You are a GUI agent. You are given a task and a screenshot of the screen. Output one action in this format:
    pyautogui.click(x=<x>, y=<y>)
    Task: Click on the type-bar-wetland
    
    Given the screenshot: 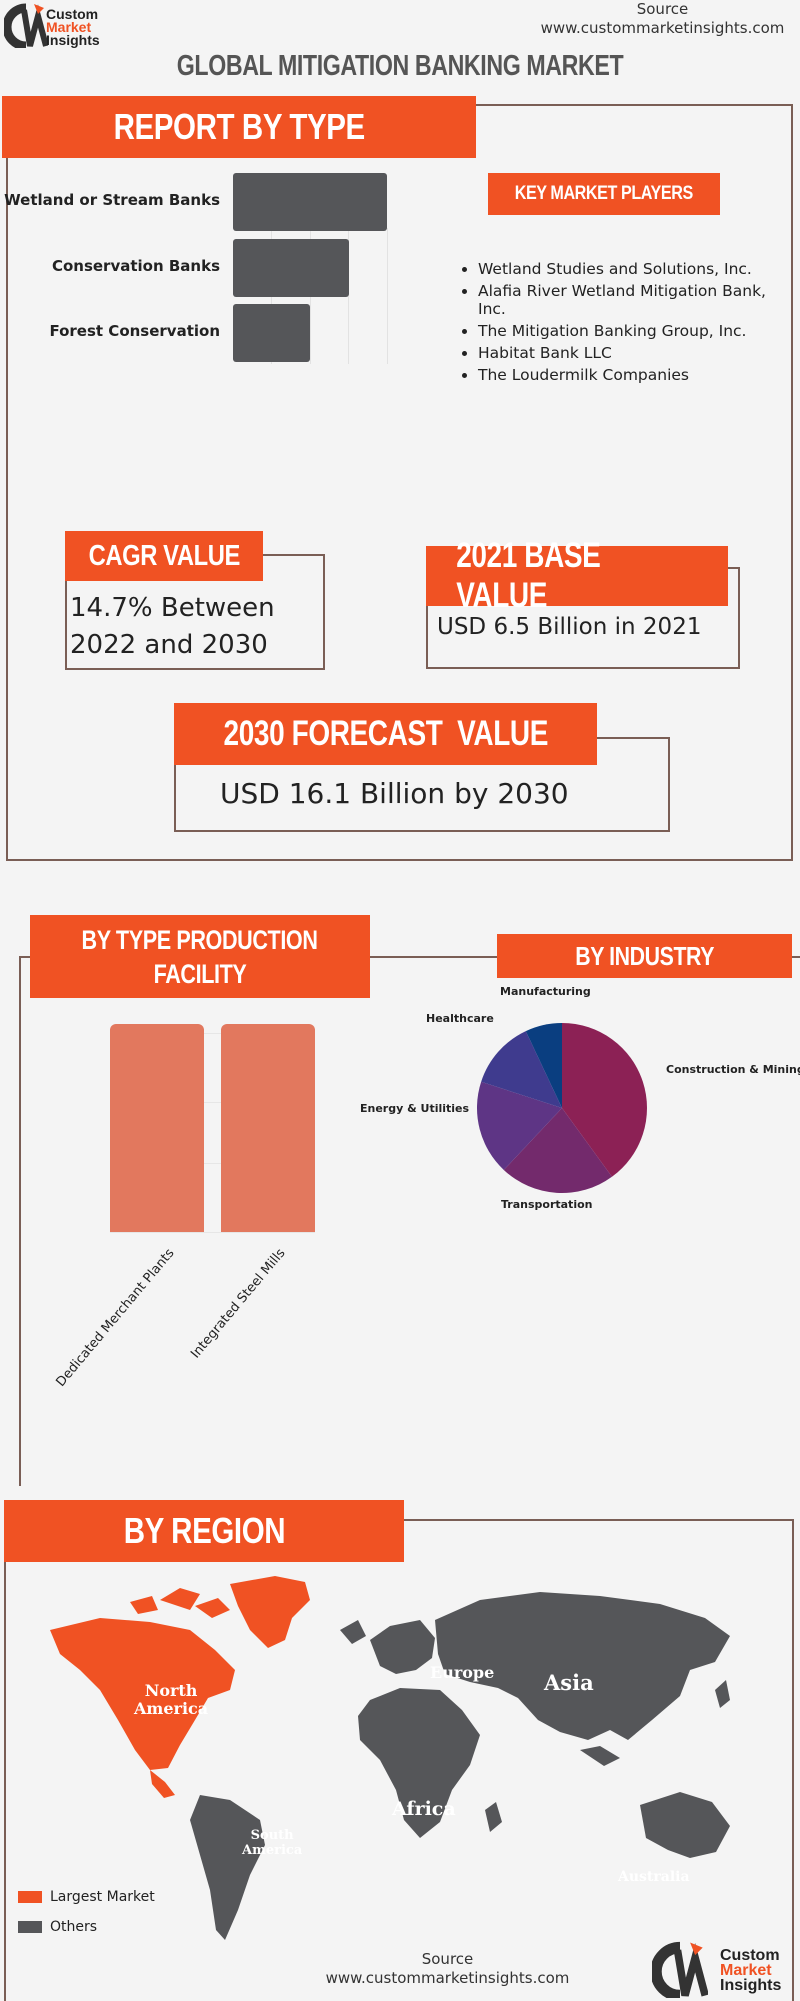 What is the action you would take?
    pyautogui.click(x=310, y=202)
    